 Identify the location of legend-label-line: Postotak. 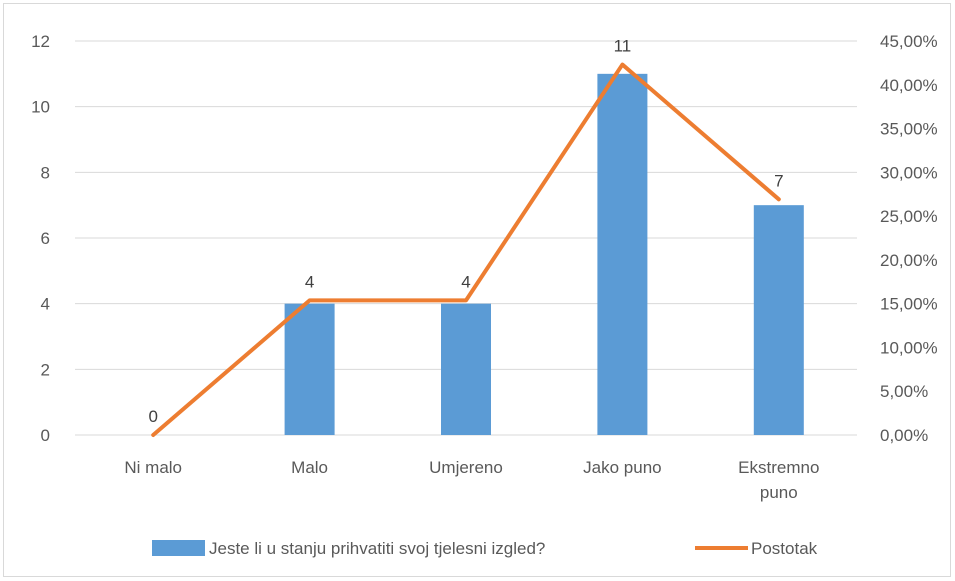
(784, 548).